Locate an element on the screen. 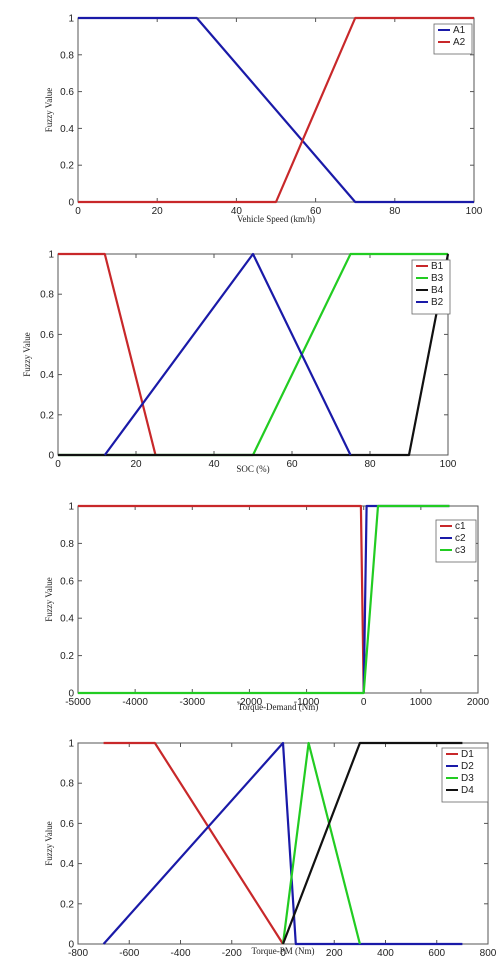 The width and height of the screenshot is (504, 969). series-line-b2 is located at coordinates (227, 354).